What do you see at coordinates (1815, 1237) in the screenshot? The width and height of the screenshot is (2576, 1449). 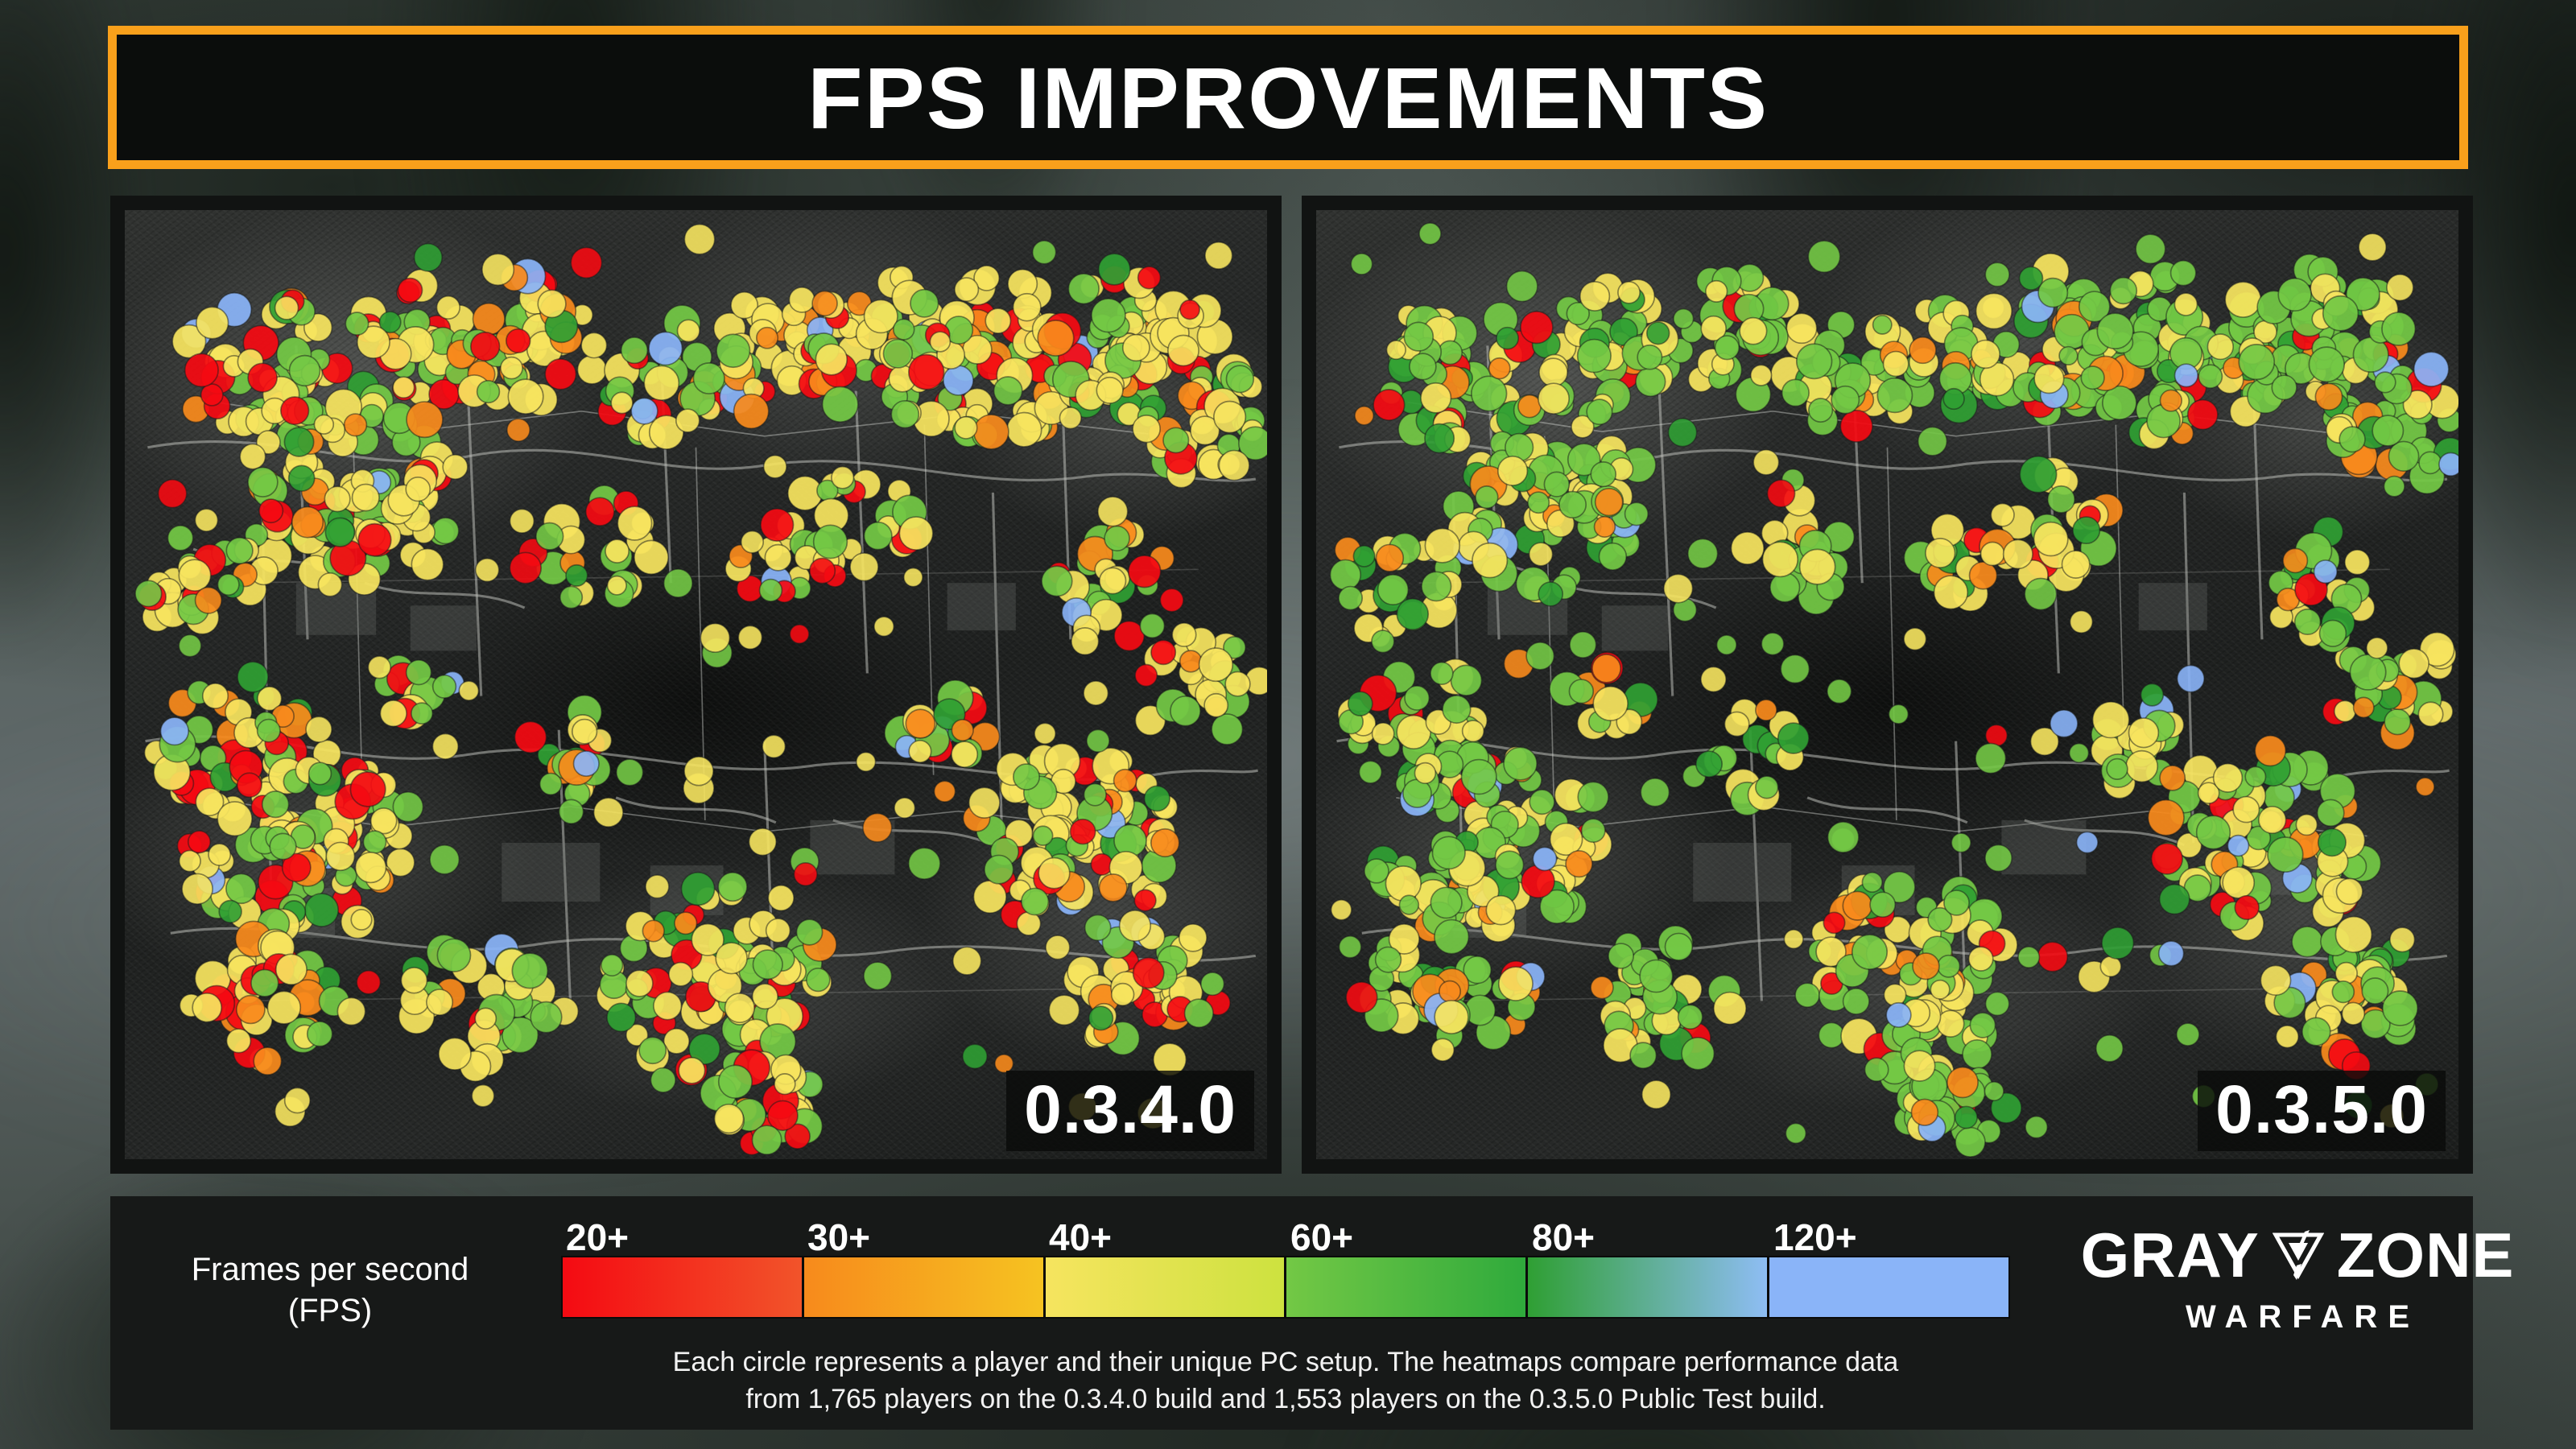 I see `colorbar-tick-5: 120+` at bounding box center [1815, 1237].